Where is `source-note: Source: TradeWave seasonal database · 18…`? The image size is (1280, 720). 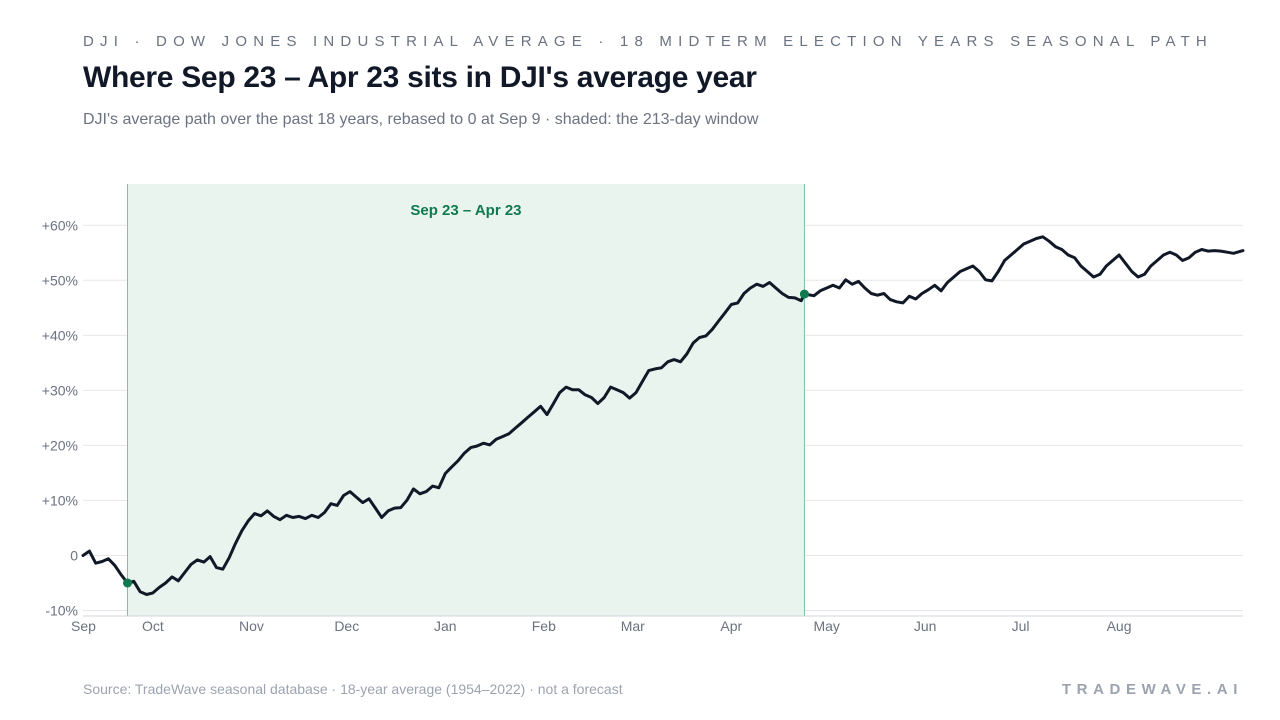
source-note: Source: TradeWave seasonal database · 18… is located at coordinates (353, 689).